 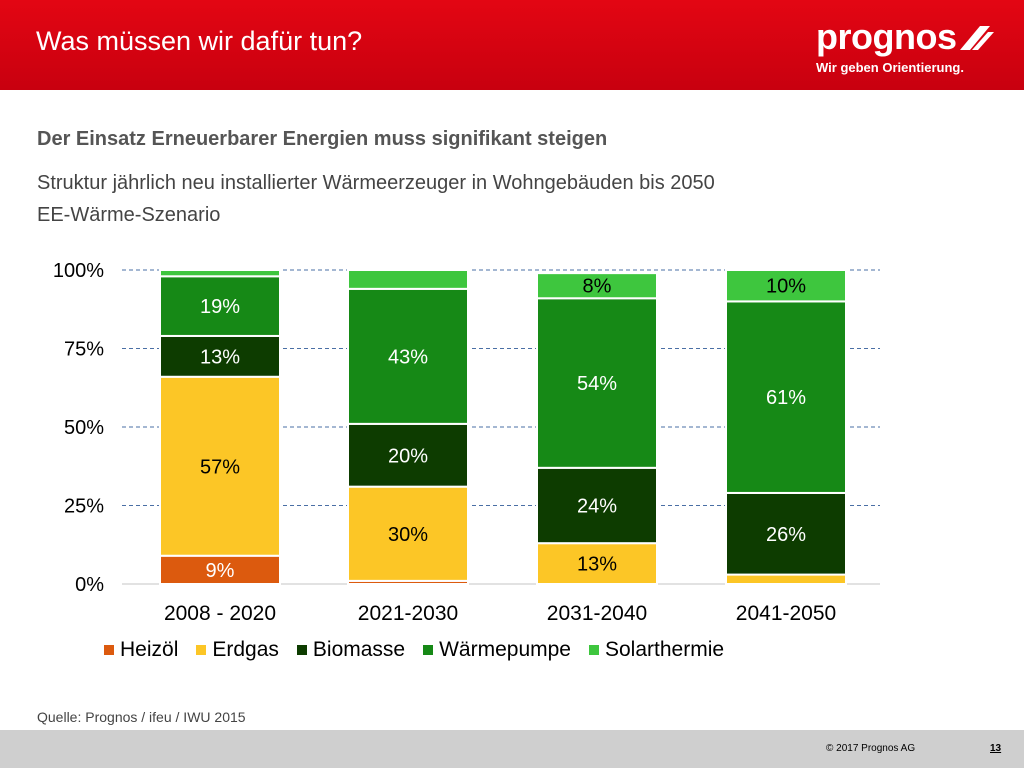 I want to click on copyright-text: © 2017 Prognos AG, so click(x=871, y=748).